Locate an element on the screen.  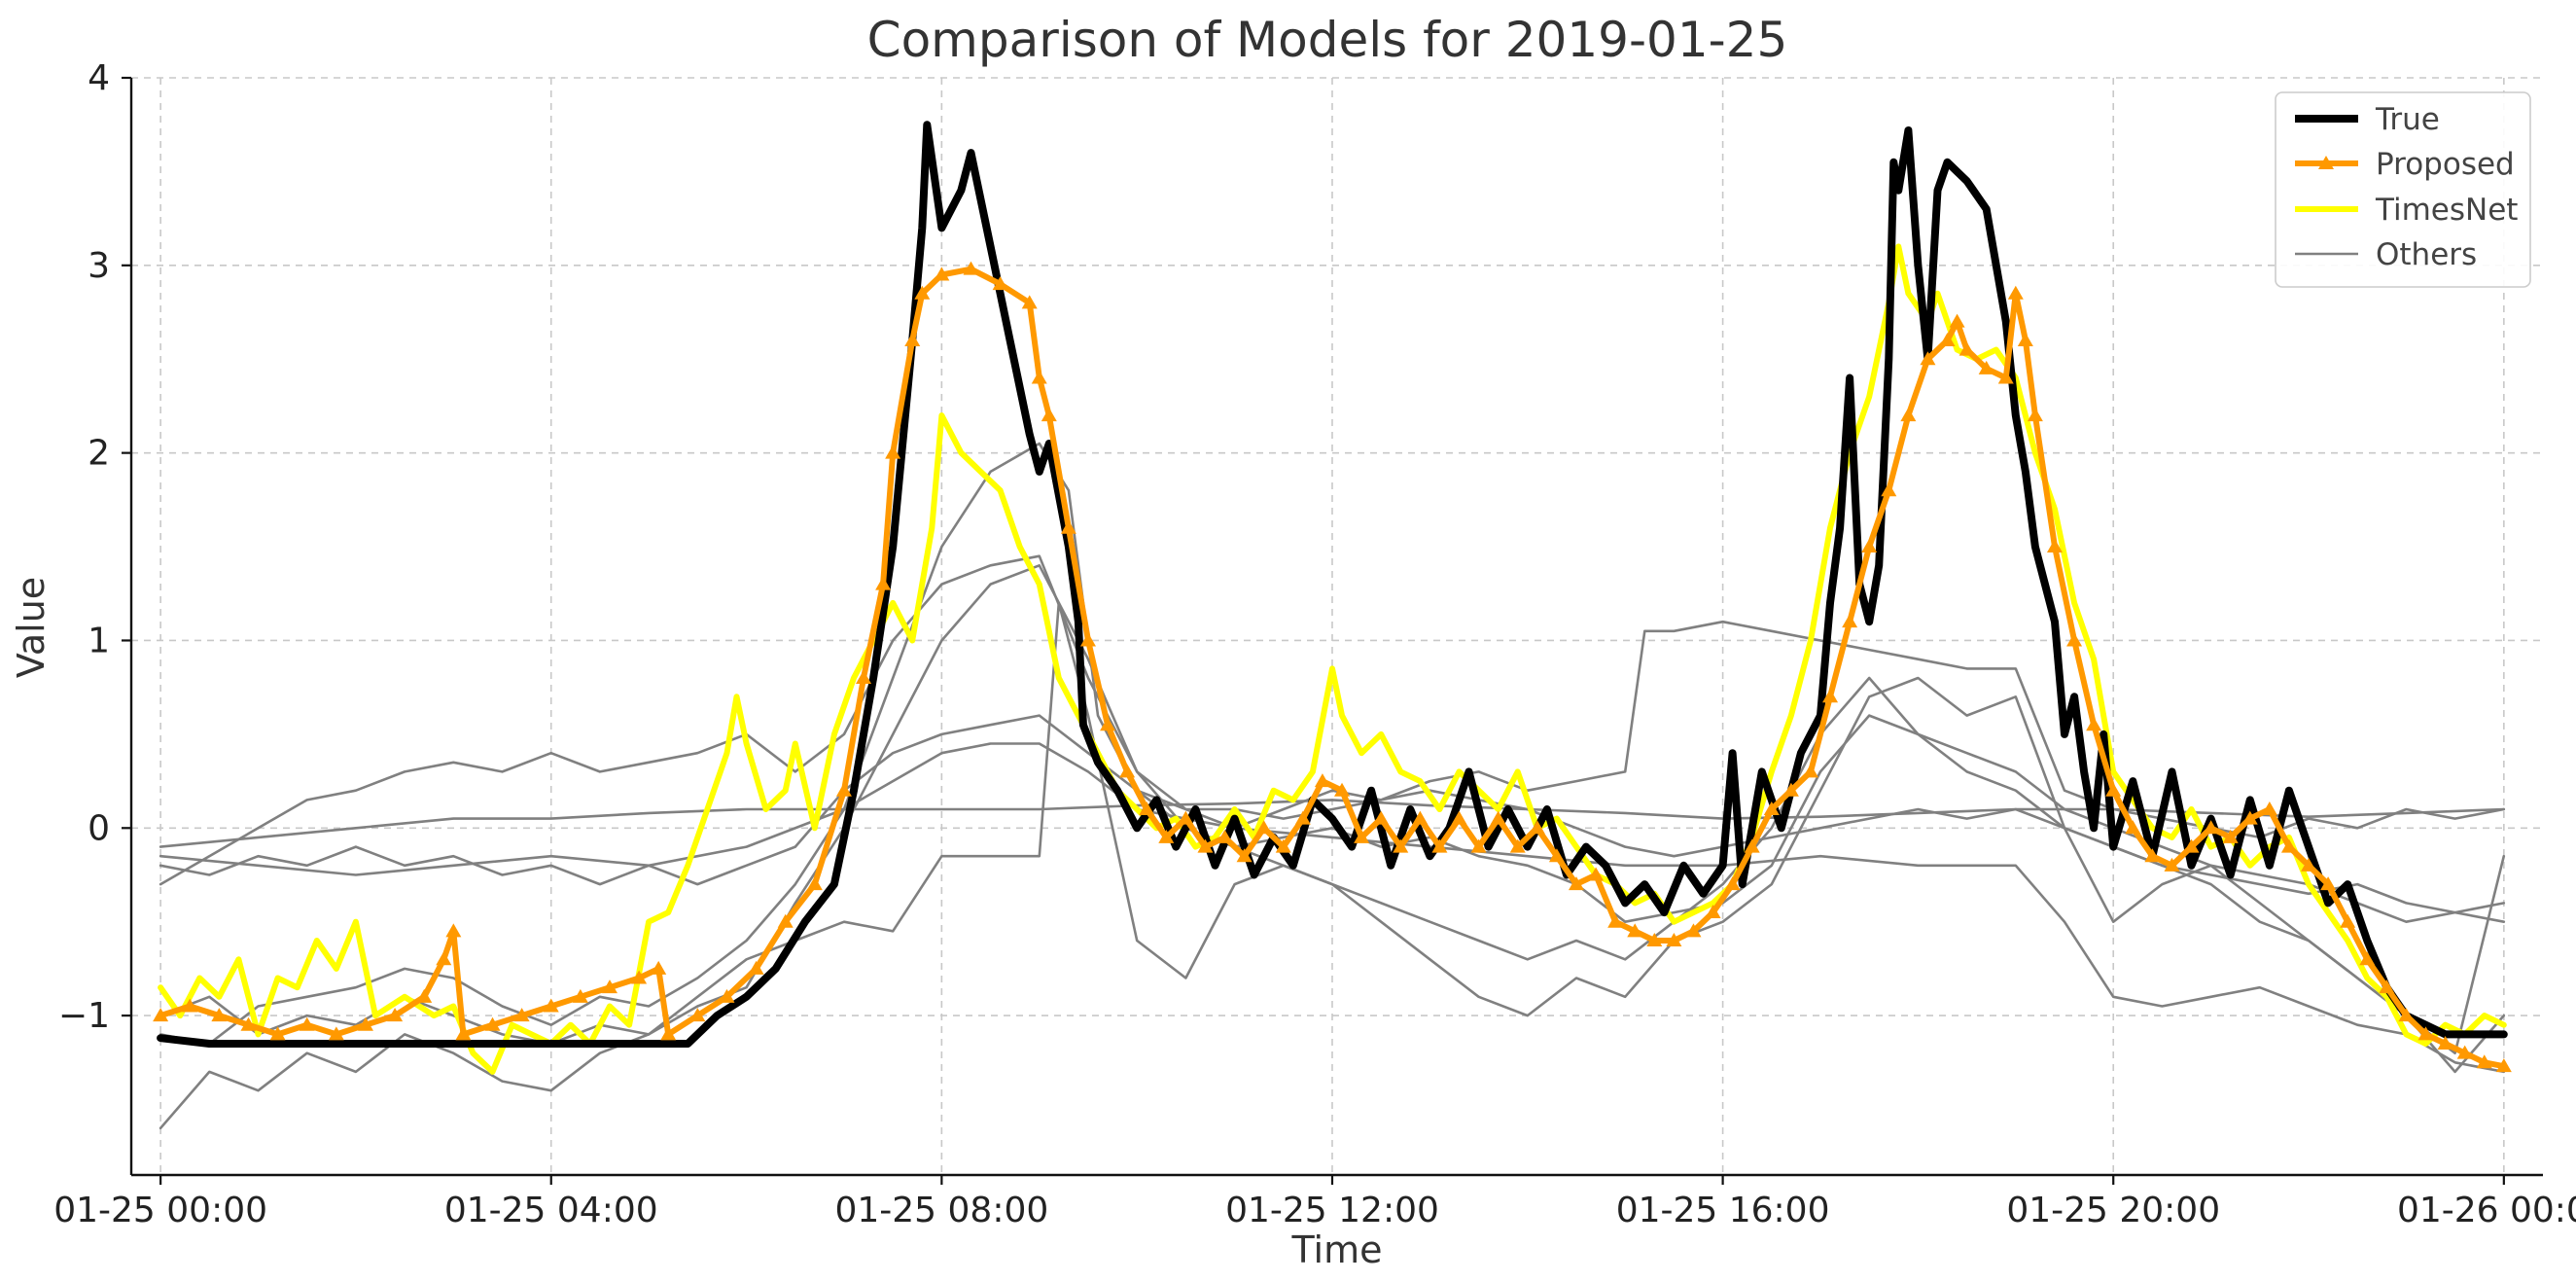
legend: True Proposed TimesNet Others is located at coordinates (2403, 190).